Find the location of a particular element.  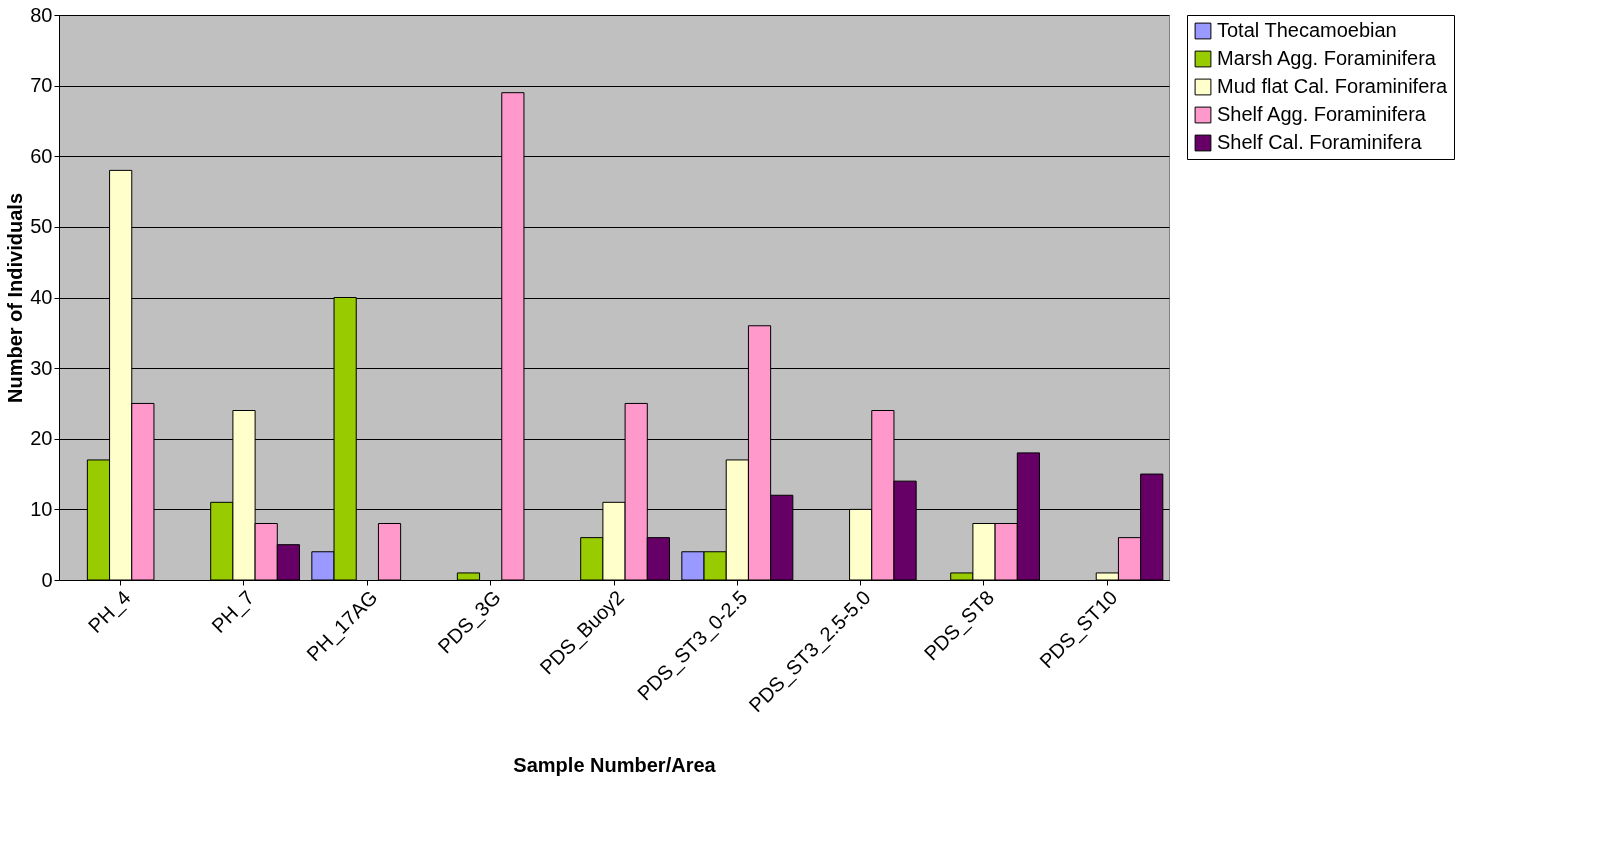

legend-label: Mud flat Cal. Foraminifera is located at coordinates (1332, 86).